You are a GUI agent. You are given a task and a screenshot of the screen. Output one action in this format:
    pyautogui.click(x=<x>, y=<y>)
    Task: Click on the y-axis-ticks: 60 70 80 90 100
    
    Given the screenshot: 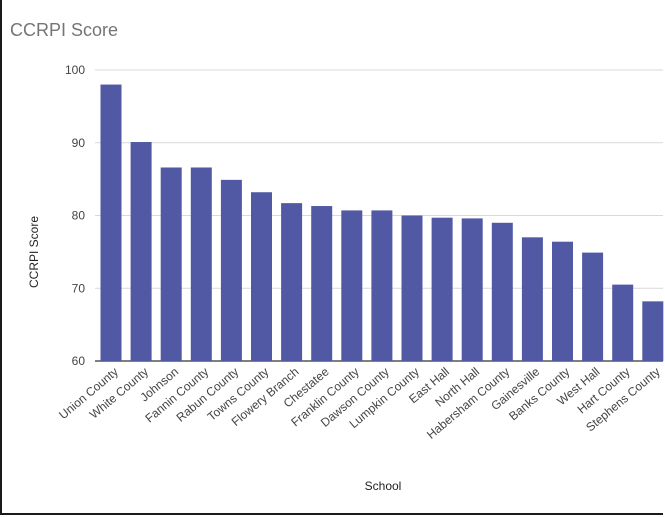 What is the action you would take?
    pyautogui.click(x=75, y=215)
    